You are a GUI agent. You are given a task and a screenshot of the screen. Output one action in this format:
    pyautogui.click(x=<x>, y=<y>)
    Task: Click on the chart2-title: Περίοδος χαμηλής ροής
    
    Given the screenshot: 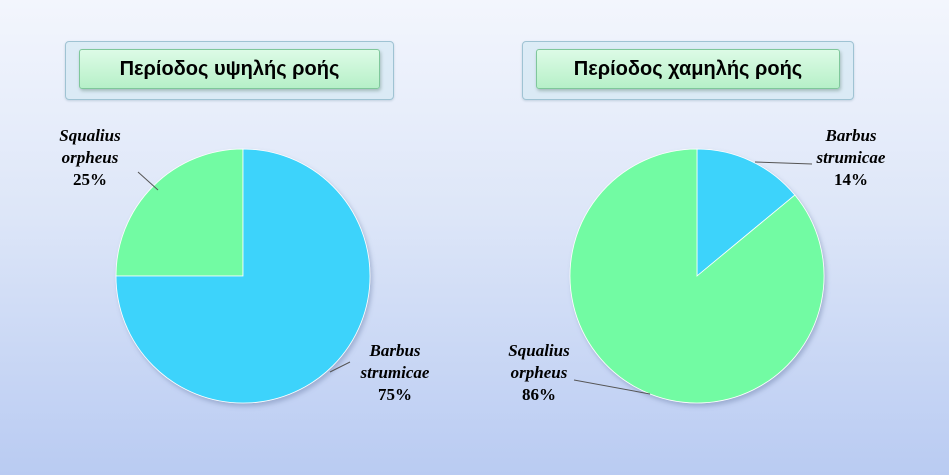 What is the action you would take?
    pyautogui.click(x=688, y=69)
    